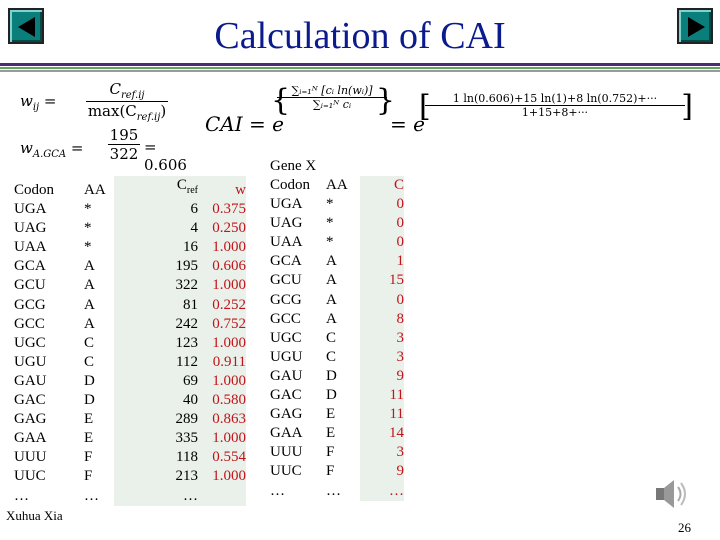  Describe the element at coordinates (337, 338) in the screenshot. I see `table-row: UGC C 3` at that location.